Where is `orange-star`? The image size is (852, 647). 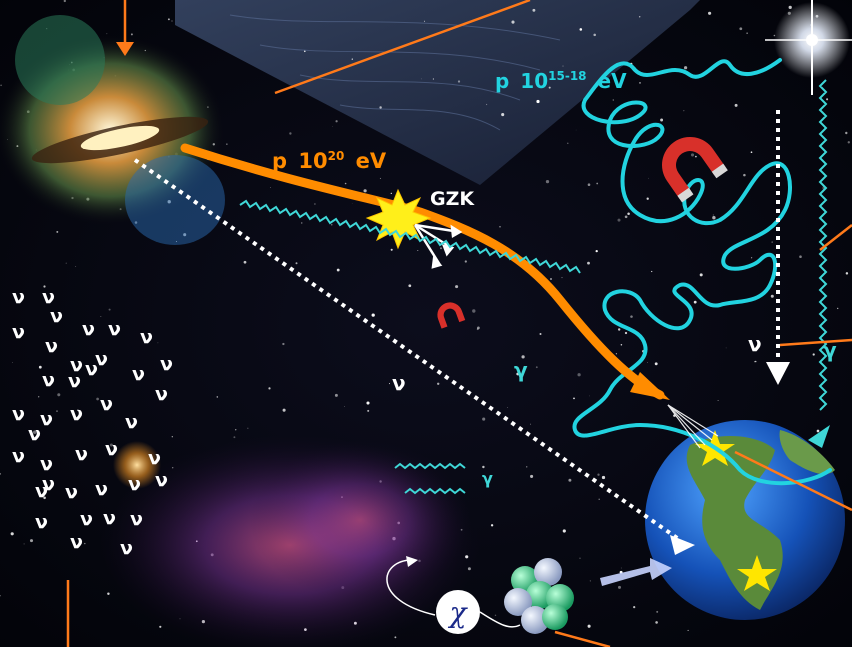 orange-star is located at coordinates (137, 465).